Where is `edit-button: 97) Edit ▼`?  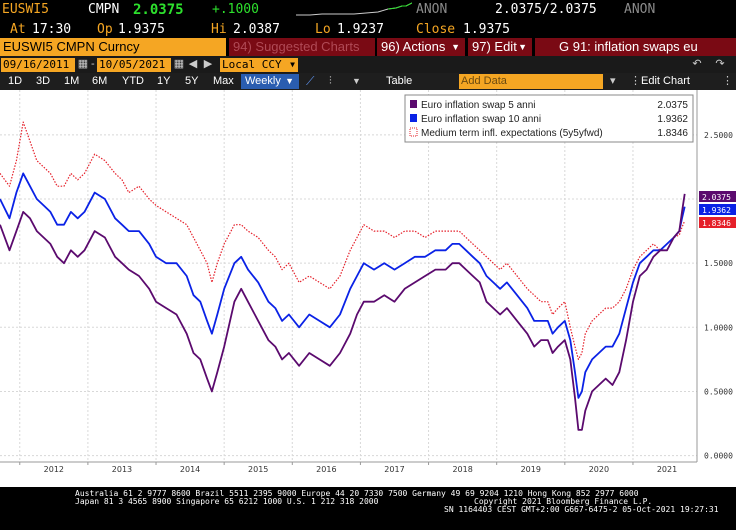 edit-button: 97) Edit ▼ is located at coordinates (500, 47).